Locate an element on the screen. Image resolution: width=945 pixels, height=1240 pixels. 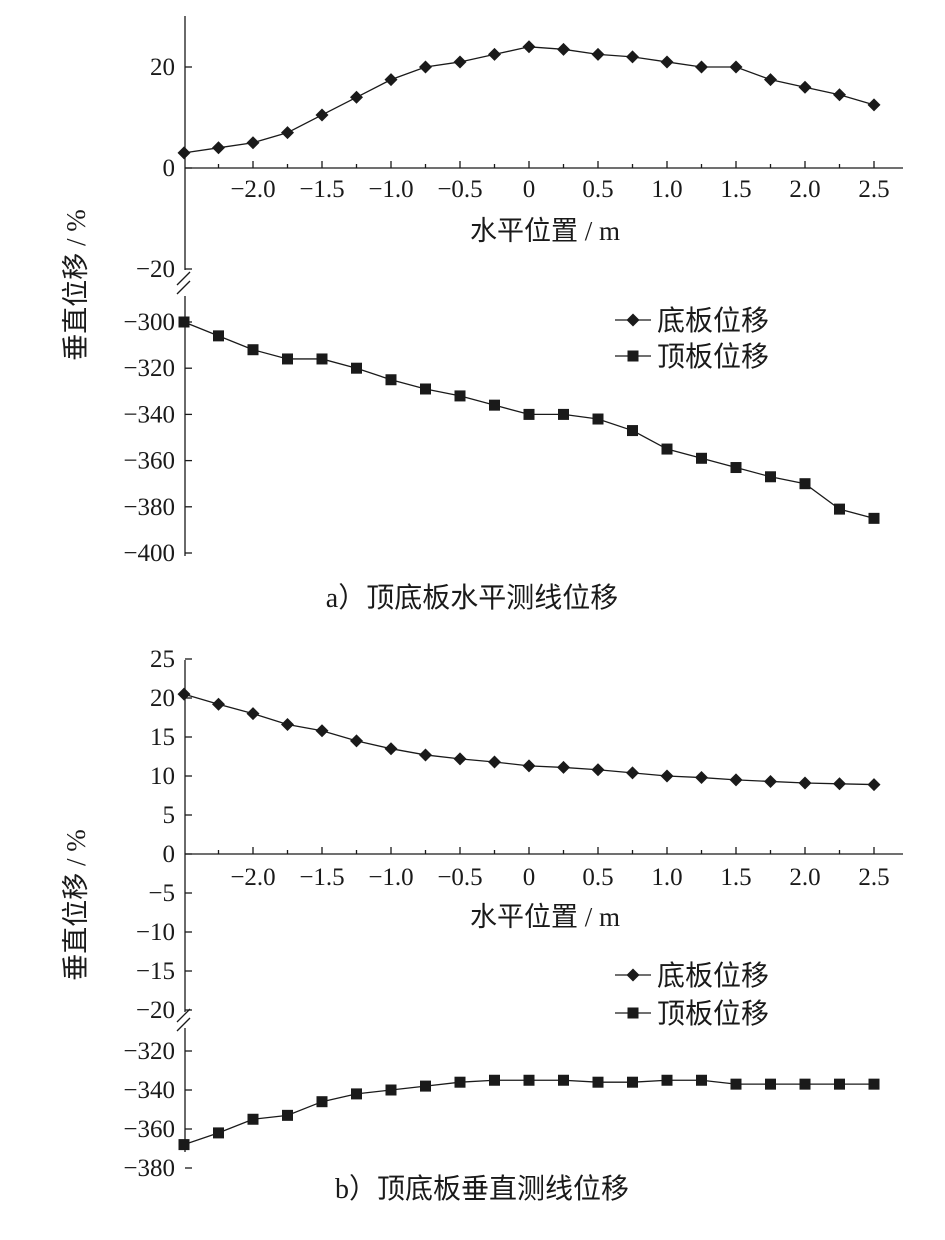
series-floor is located at coordinates (529, 100).